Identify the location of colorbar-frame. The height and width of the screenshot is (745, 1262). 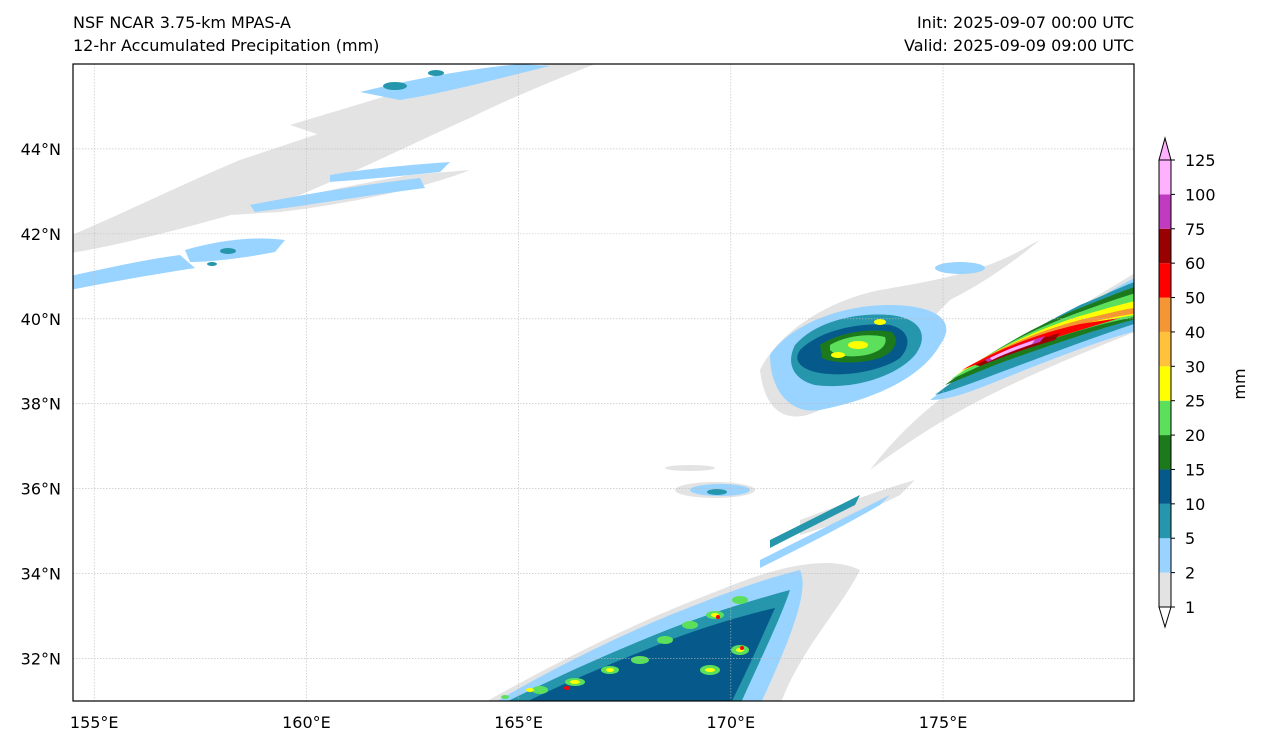
(1165, 383).